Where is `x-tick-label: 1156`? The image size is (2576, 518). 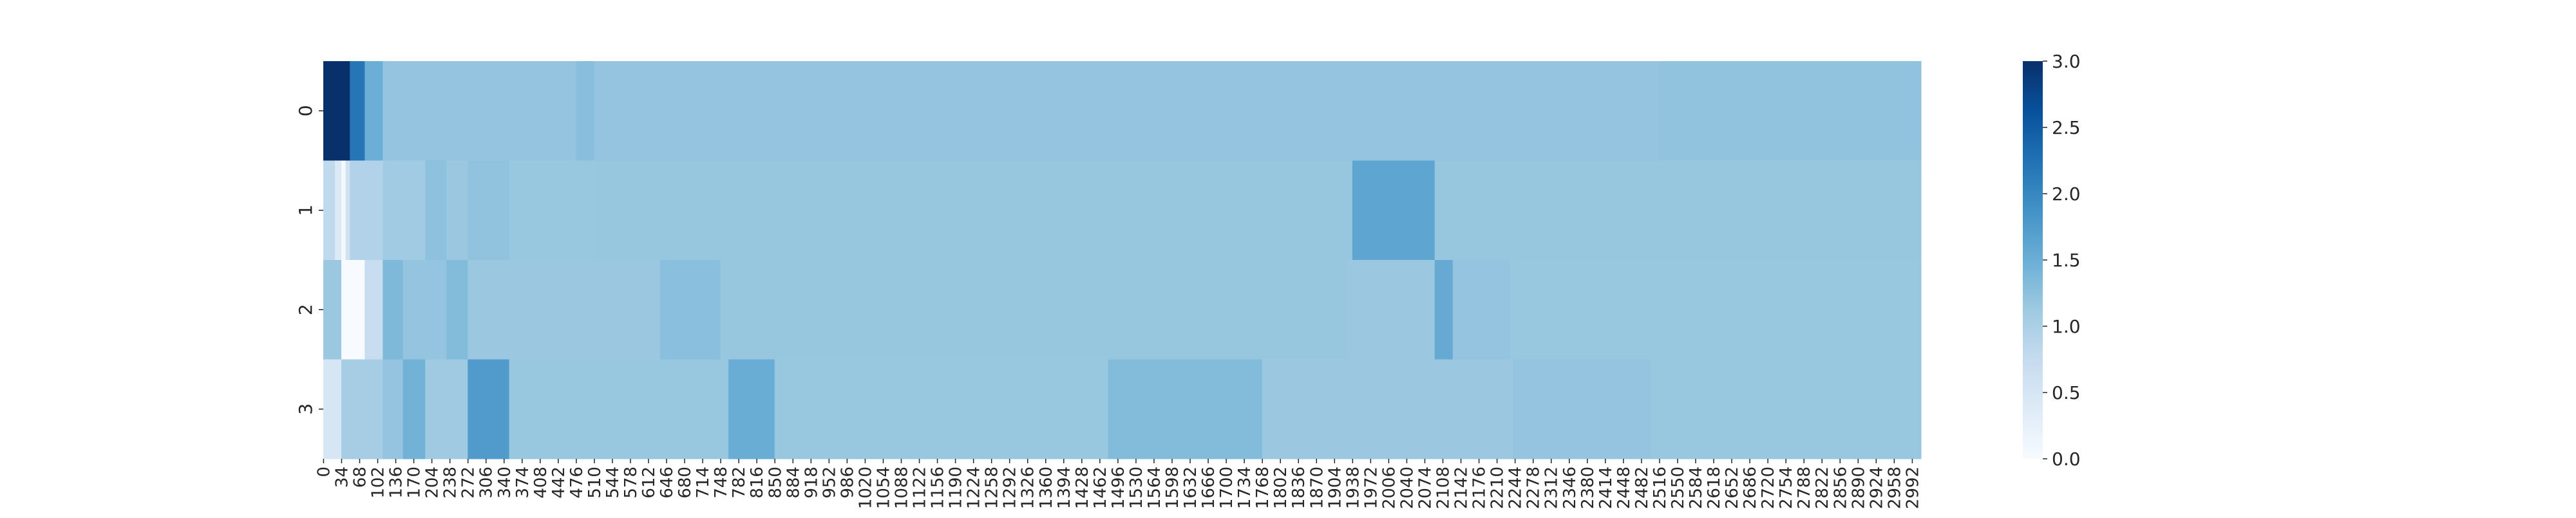 x-tick-label: 1156 is located at coordinates (939, 488).